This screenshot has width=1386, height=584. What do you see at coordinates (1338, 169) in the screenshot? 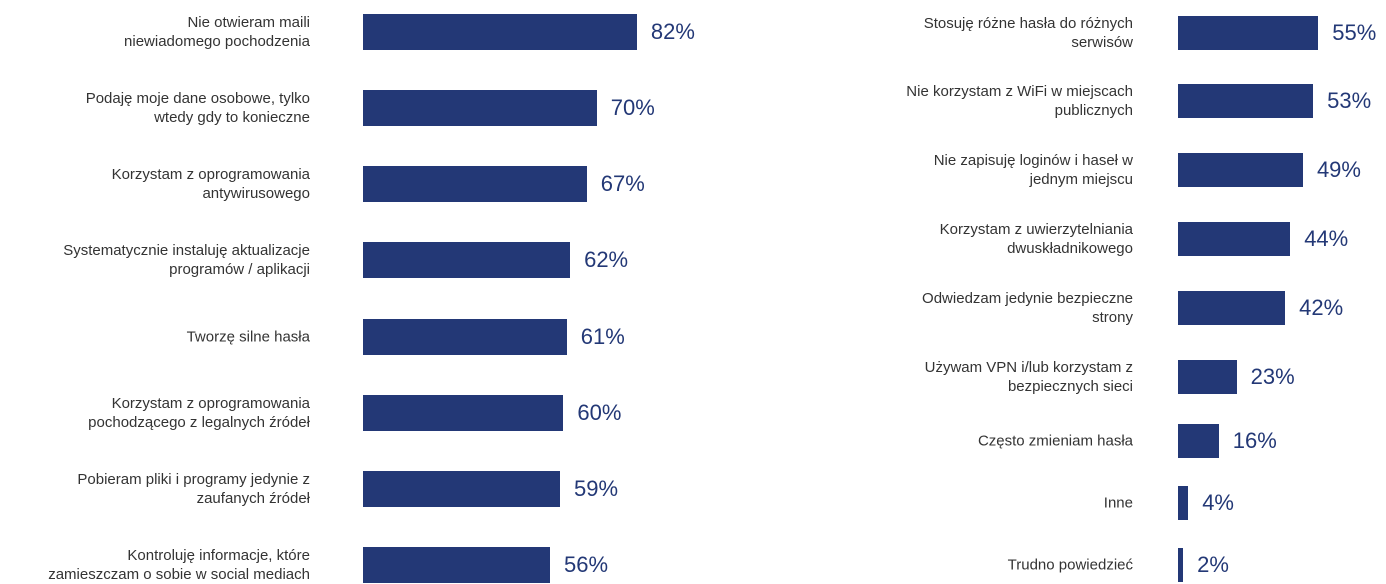
I see `value-label: 49%` at bounding box center [1338, 169].